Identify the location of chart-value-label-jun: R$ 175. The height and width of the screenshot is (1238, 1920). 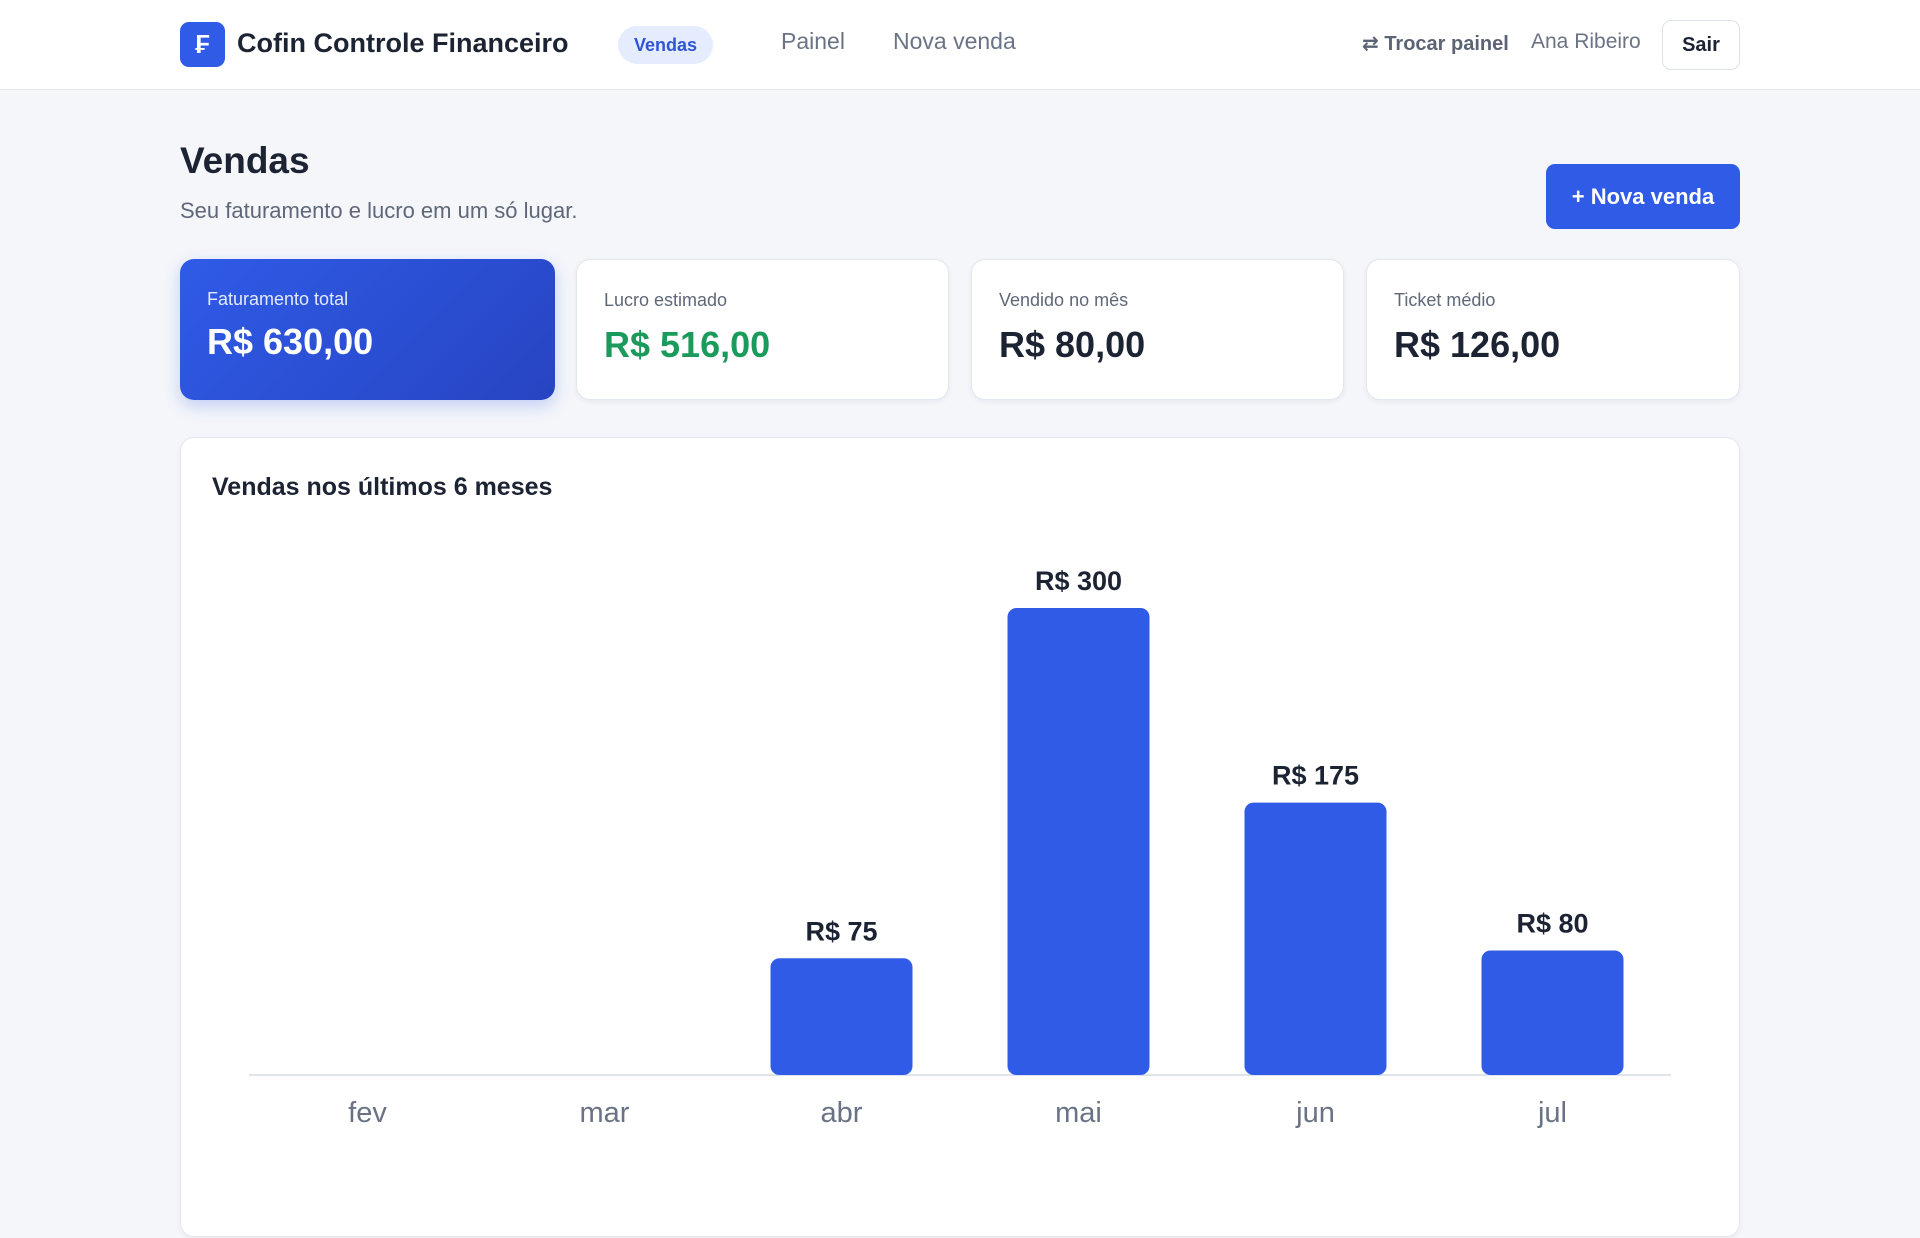
(1315, 776).